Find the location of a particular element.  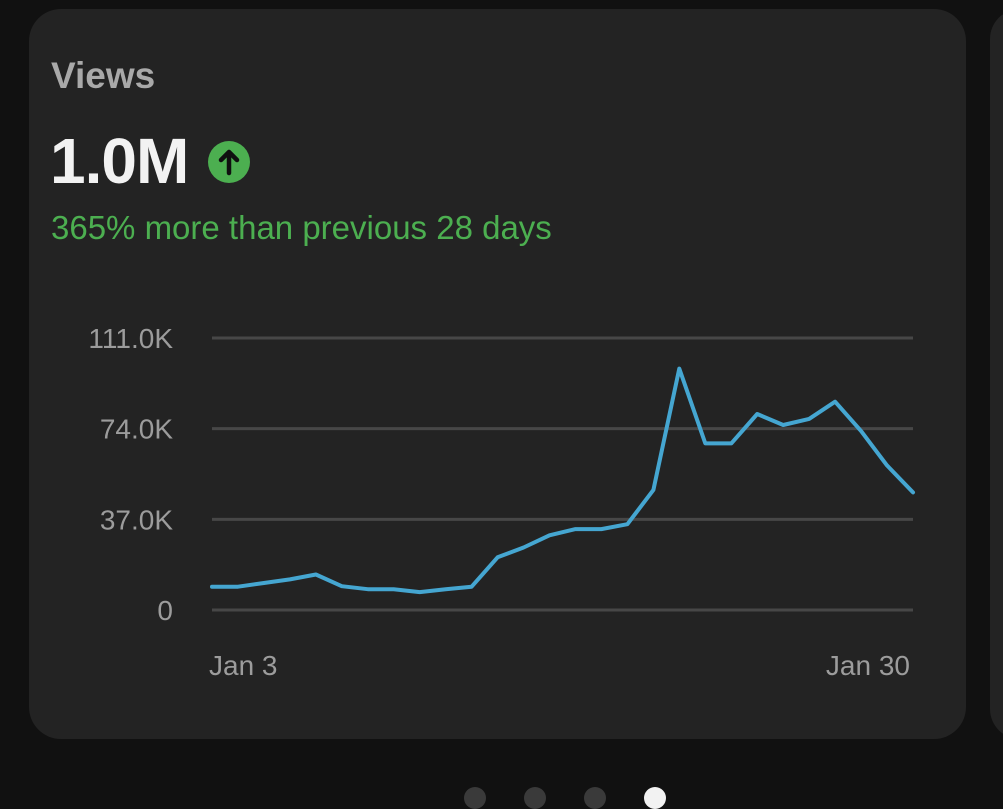

x-tick-label: Jan 3 is located at coordinates (243, 665).